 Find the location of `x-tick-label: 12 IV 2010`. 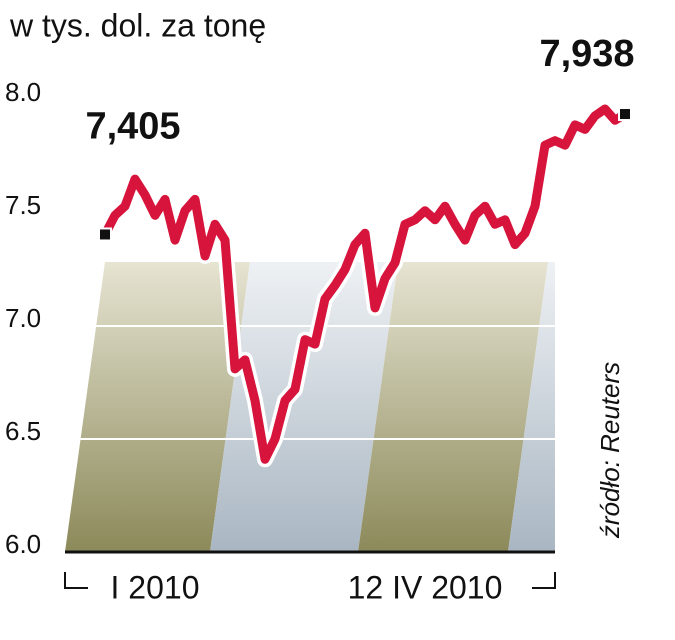

x-tick-label: 12 IV 2010 is located at coordinates (425, 587).